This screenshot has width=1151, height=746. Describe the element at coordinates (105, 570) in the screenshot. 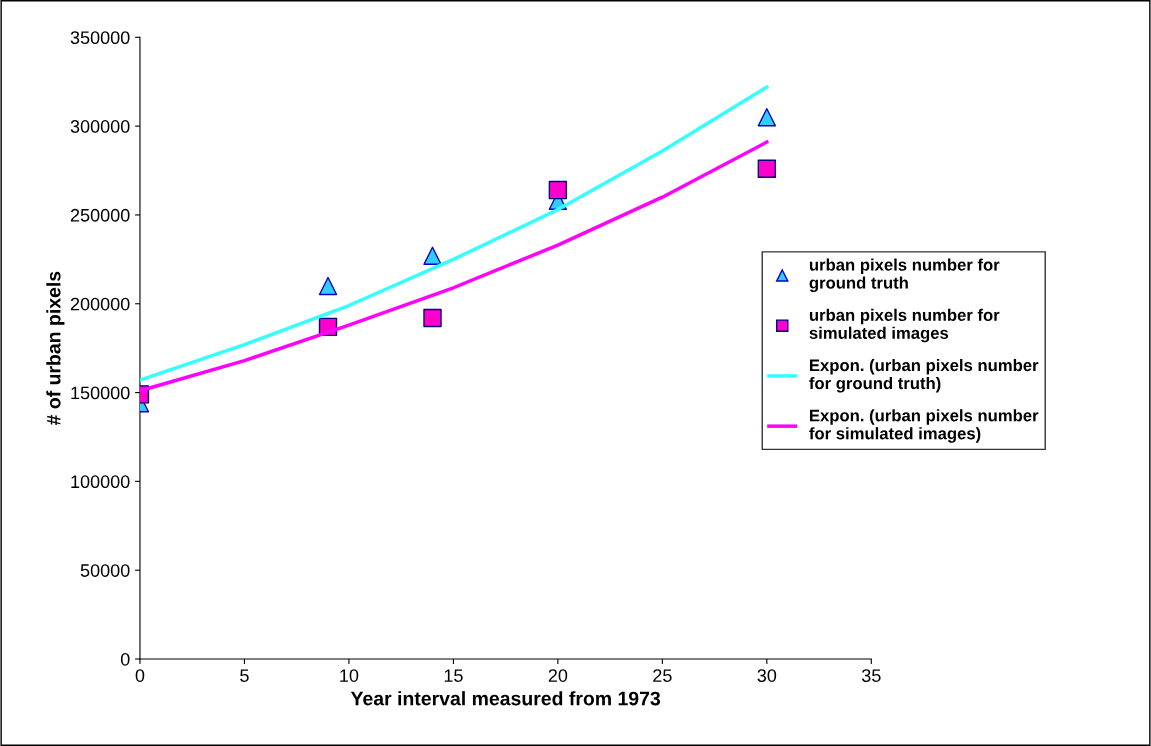

I see `y-tick-label: 50000` at that location.